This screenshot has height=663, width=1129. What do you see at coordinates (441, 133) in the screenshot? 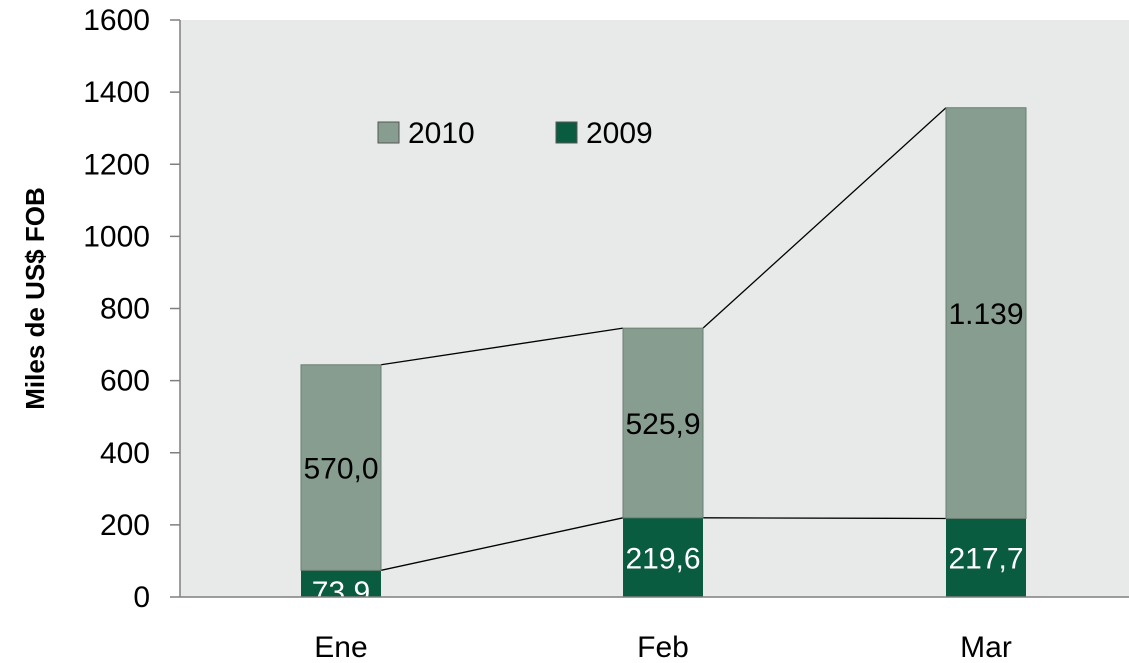
I see `legend-label-2010: 2010` at bounding box center [441, 133].